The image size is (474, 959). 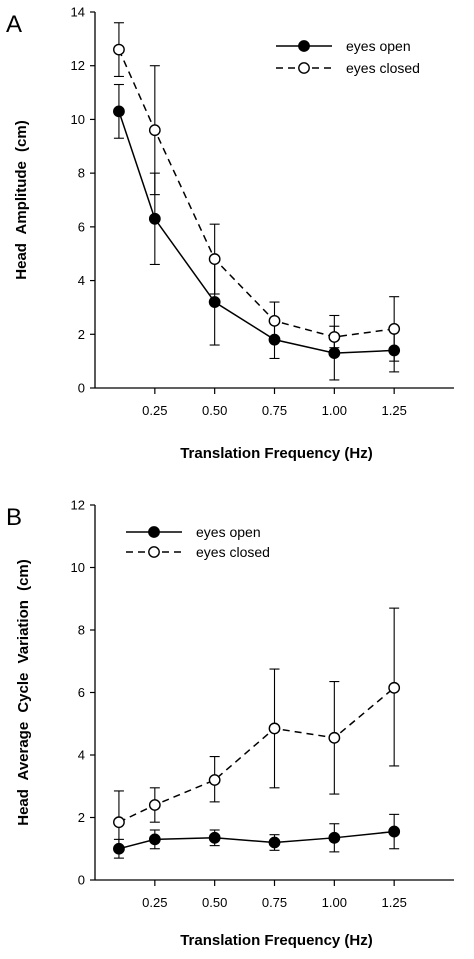 I want to click on series-eyes-open, so click(x=257, y=836).